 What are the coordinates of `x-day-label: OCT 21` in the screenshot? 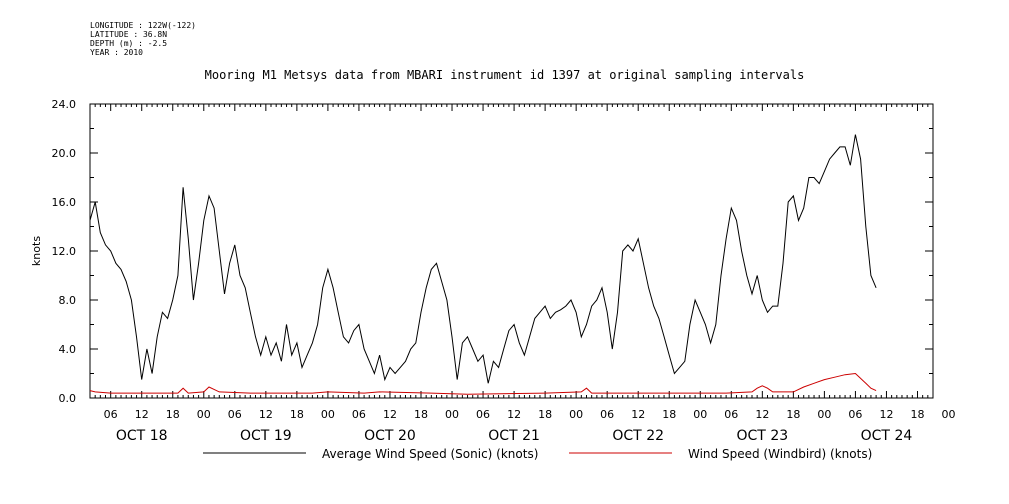 It's located at (514, 436).